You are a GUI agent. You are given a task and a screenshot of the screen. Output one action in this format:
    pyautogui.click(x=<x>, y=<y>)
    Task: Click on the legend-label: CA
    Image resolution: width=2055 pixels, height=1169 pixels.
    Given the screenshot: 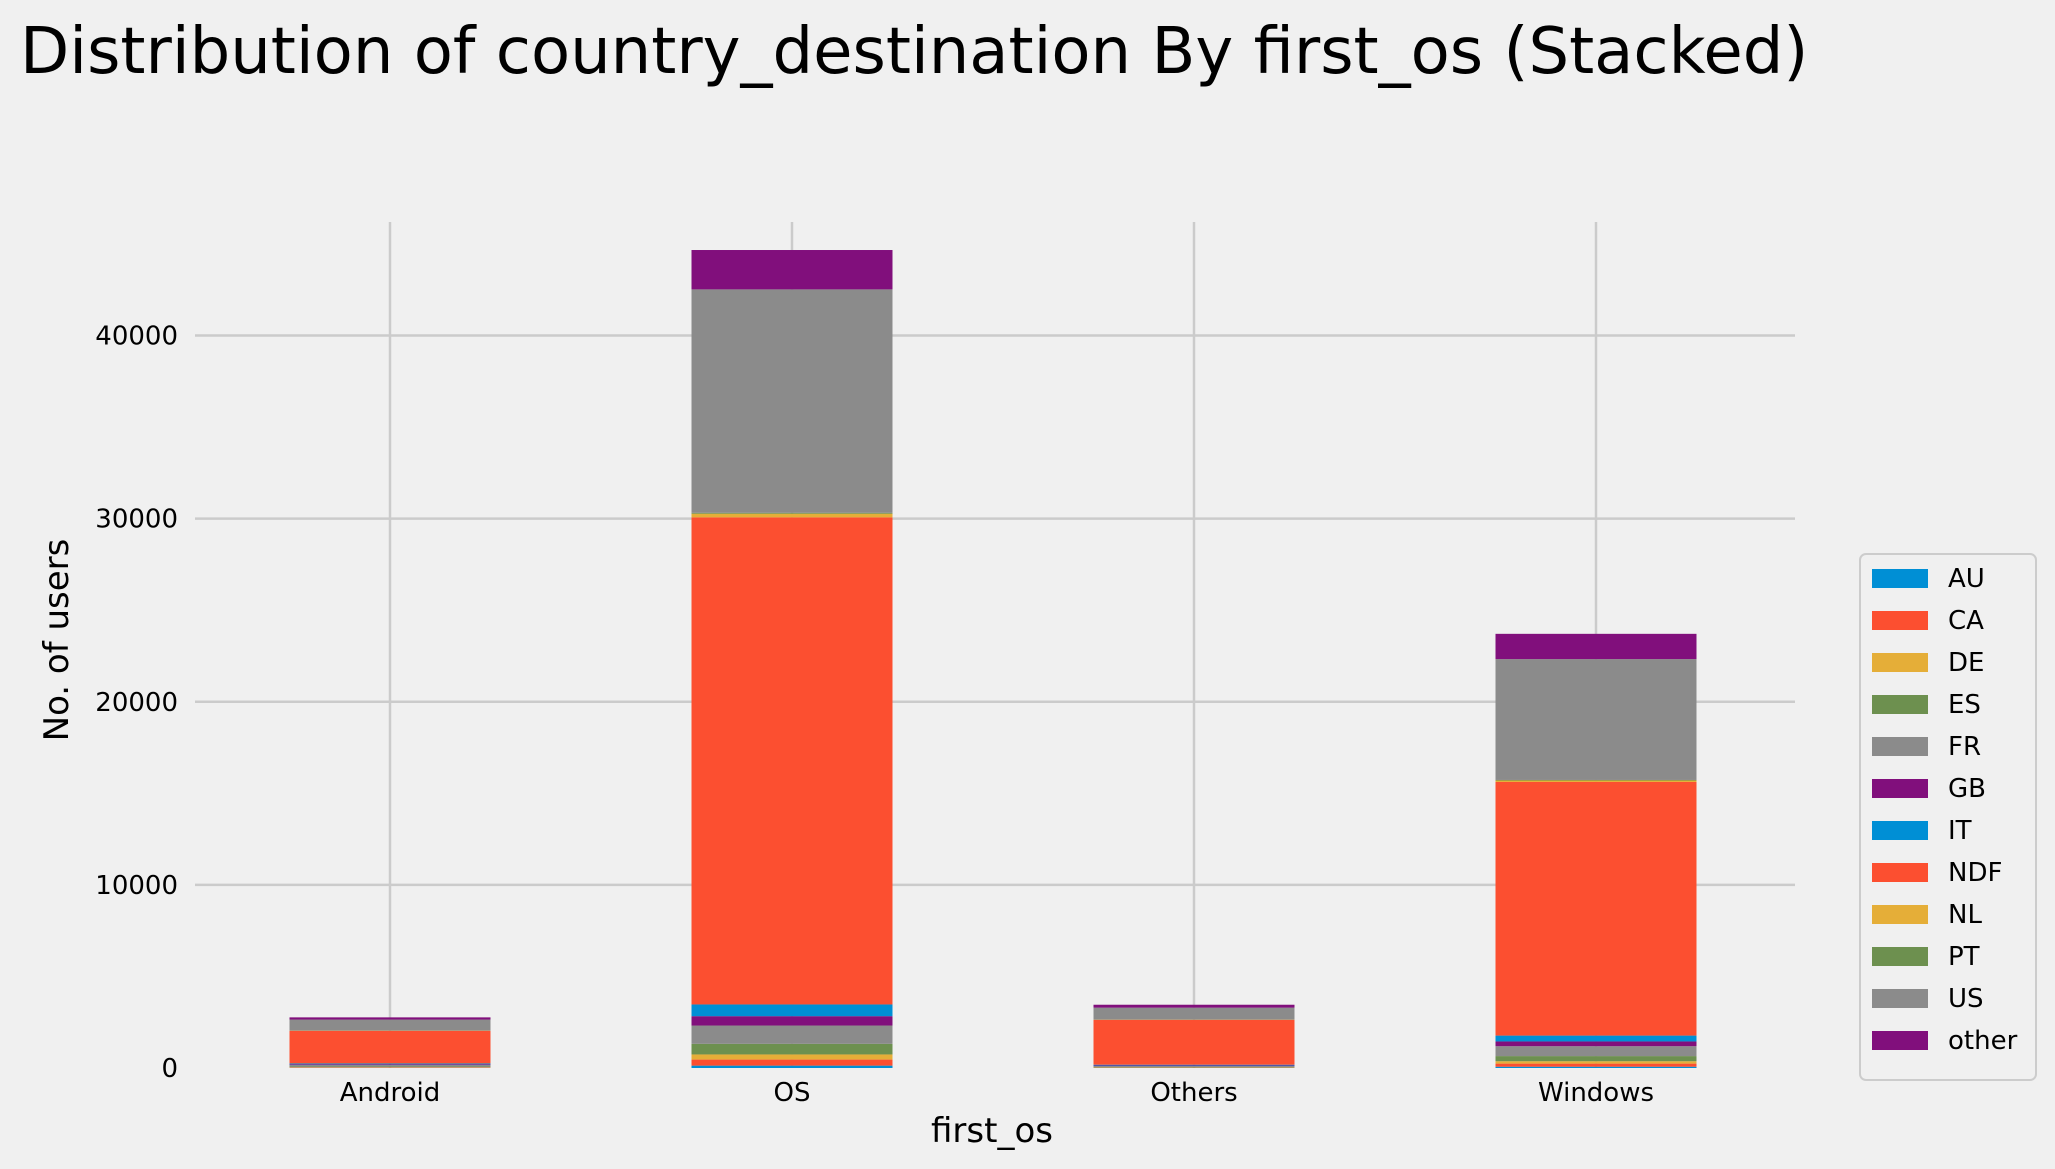 What is the action you would take?
    pyautogui.click(x=1966, y=621)
    